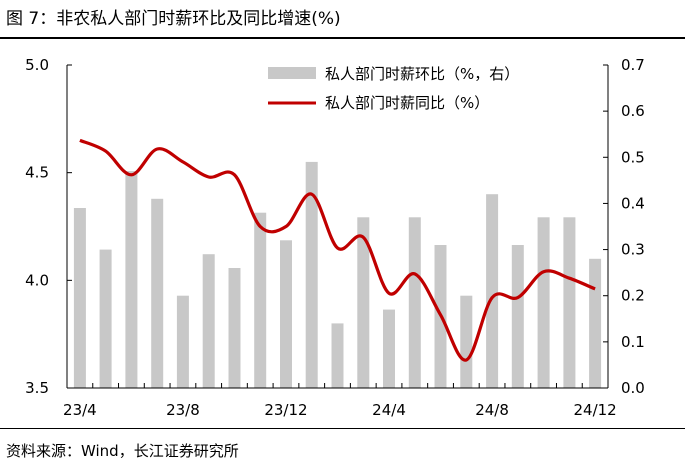 The width and height of the screenshot is (685, 475). I want to click on x-tick-label: 23/4, so click(80, 410).